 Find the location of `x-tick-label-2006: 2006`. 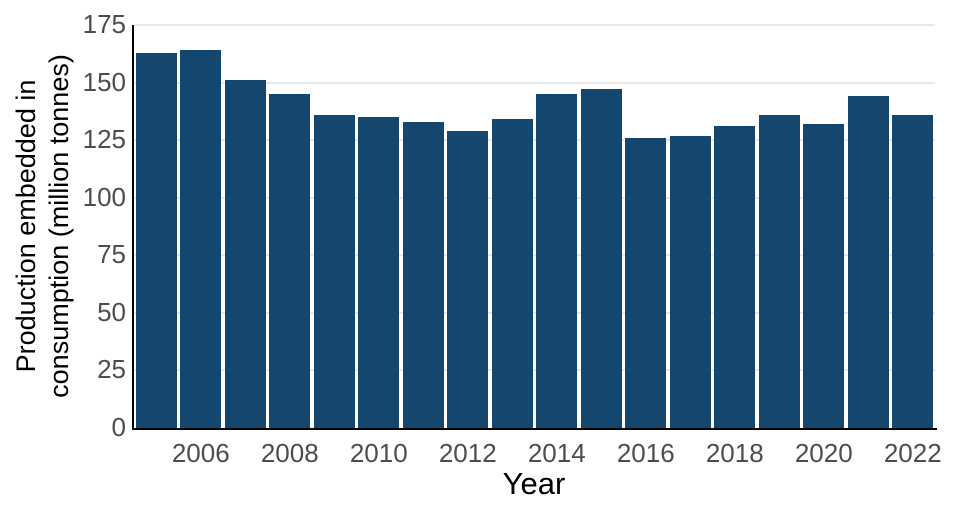

x-tick-label-2006: 2006 is located at coordinates (200, 453).